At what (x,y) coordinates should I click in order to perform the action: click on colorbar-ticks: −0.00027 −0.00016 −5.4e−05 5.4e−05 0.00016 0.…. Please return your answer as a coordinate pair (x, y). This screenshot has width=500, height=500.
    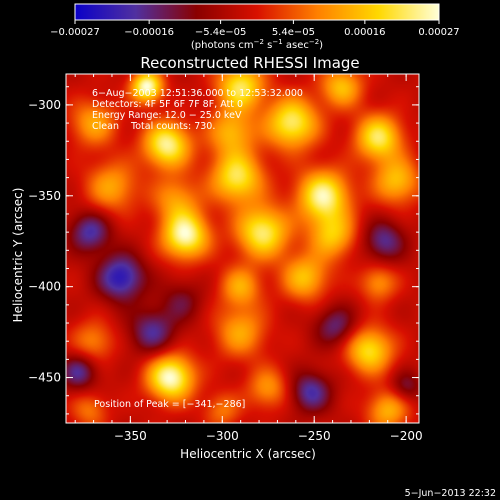
    Looking at the image, I should click on (255, 29).